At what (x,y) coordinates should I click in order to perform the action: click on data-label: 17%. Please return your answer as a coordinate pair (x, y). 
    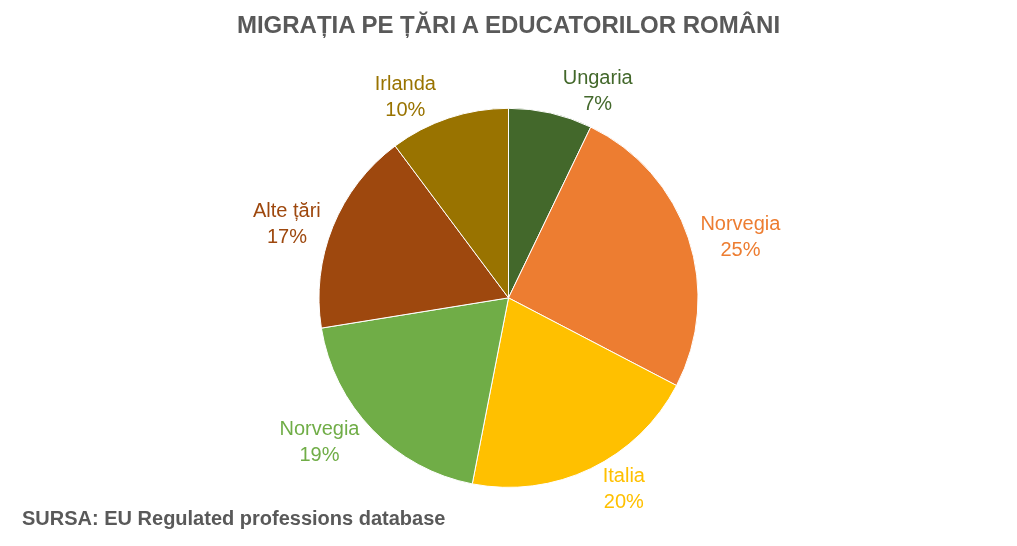
    Looking at the image, I should click on (287, 236).